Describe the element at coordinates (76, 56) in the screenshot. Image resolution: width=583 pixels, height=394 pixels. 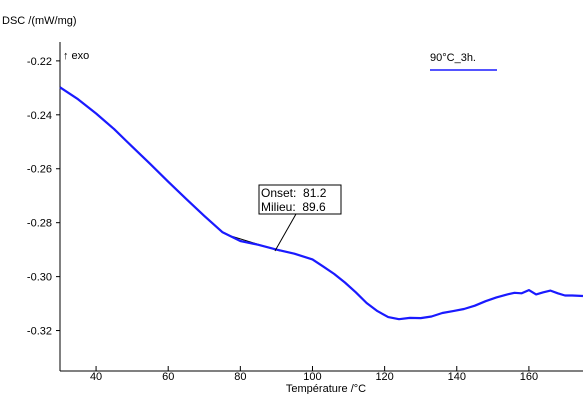
I see `exo-indicator: ↑ exo` at that location.